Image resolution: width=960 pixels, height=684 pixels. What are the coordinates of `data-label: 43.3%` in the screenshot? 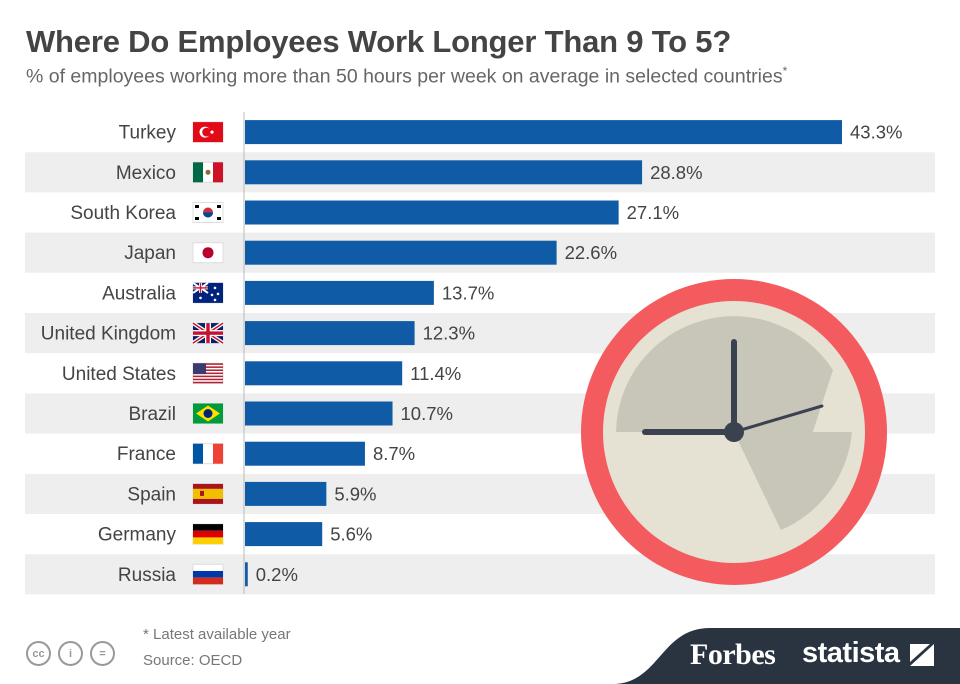 It's located at (876, 132).